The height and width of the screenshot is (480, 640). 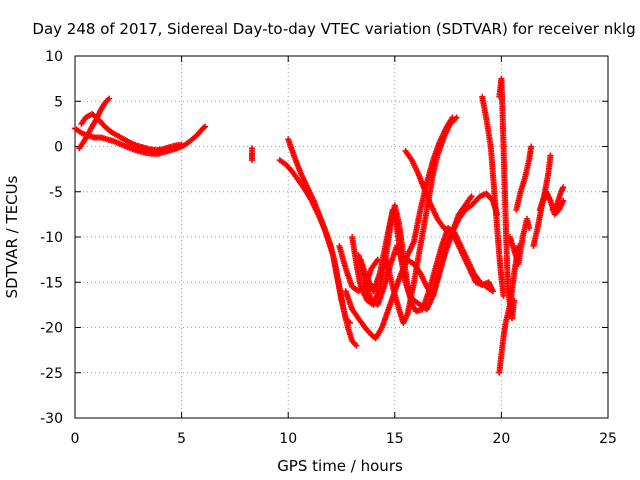 What do you see at coordinates (608, 439) in the screenshot?
I see `x-tick-label: 25` at bounding box center [608, 439].